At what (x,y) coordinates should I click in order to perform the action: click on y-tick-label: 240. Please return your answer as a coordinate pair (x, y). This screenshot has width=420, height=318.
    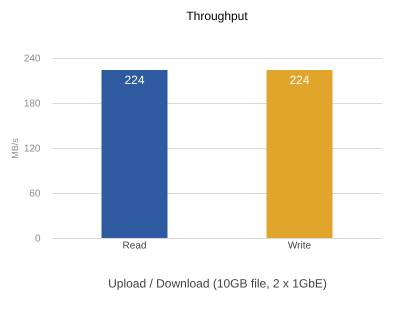
    Looking at the image, I should click on (32, 59).